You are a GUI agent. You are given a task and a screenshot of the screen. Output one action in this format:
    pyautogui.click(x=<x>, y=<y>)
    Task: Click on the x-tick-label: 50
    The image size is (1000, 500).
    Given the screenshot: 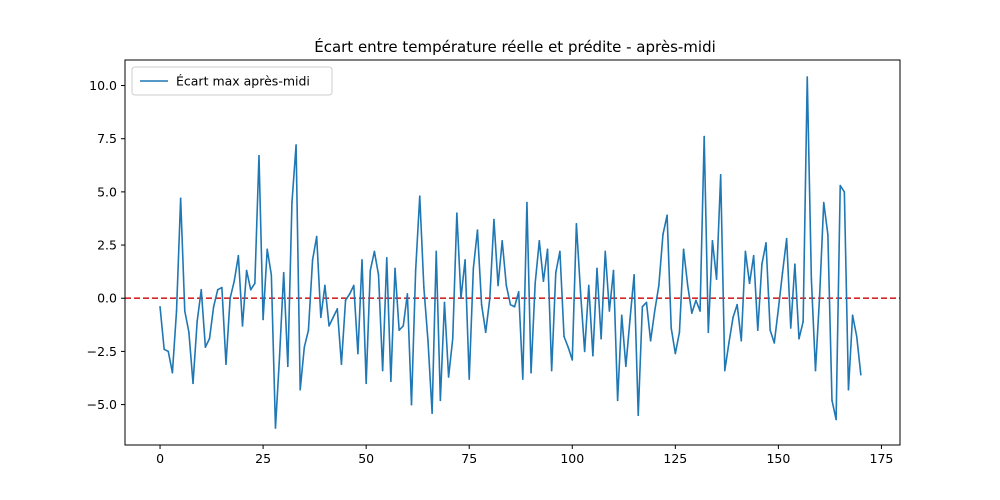 What is the action you would take?
    pyautogui.click(x=366, y=458)
    